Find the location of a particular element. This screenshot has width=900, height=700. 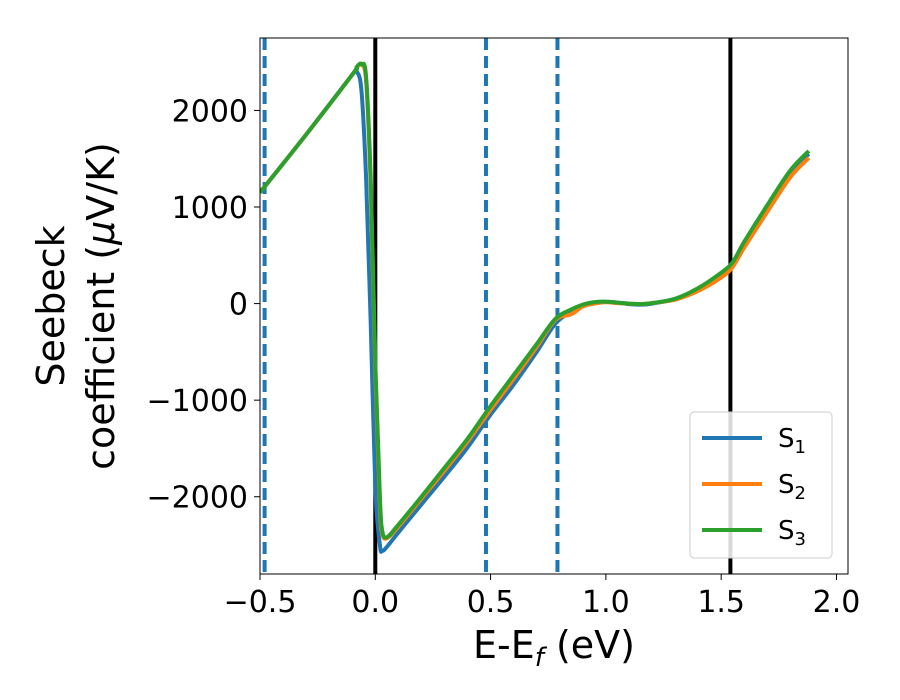

y-tick-label: 0 is located at coordinates (238, 305).